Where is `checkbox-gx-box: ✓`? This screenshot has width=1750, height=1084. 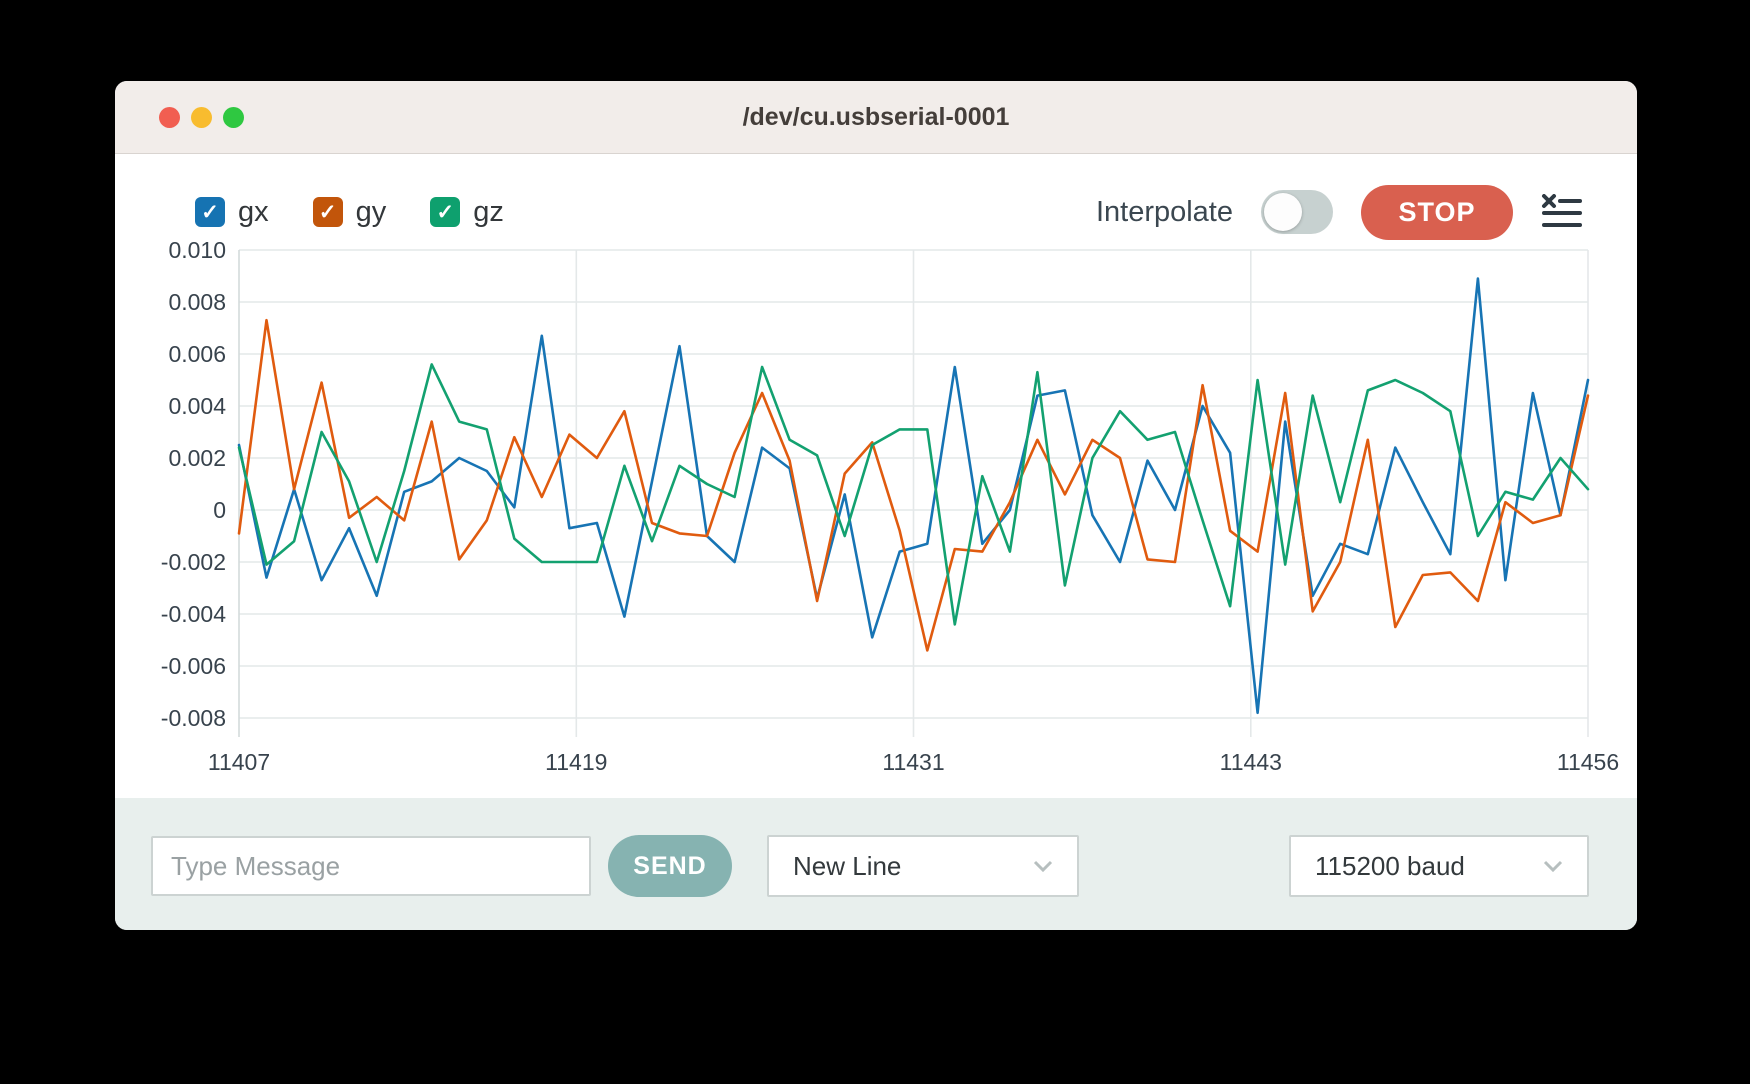 checkbox-gx-box: ✓ is located at coordinates (210, 212).